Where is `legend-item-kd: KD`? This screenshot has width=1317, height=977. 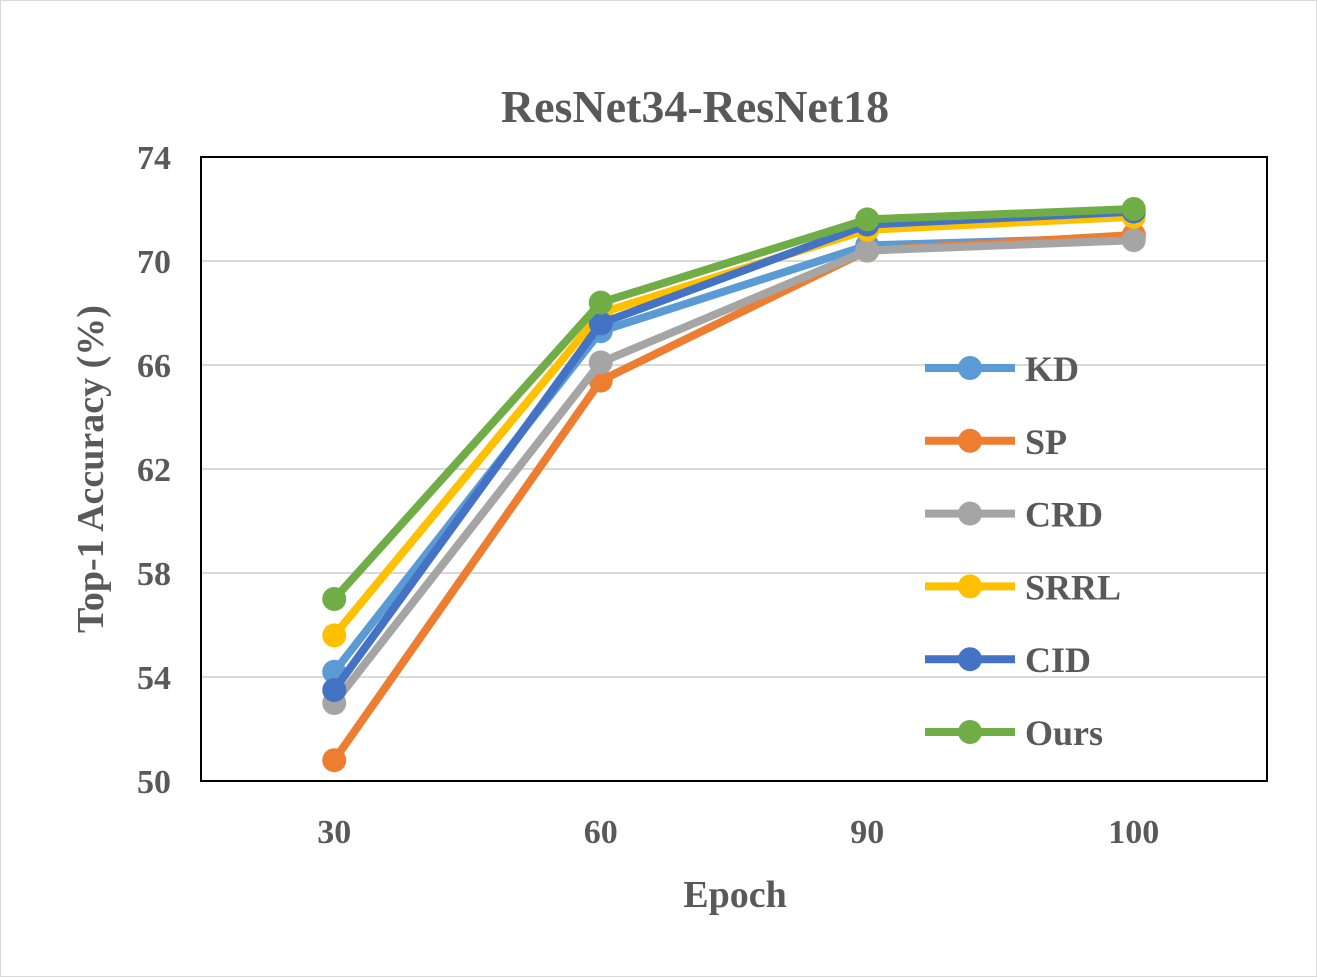
legend-item-kd: KD is located at coordinates (1002, 369).